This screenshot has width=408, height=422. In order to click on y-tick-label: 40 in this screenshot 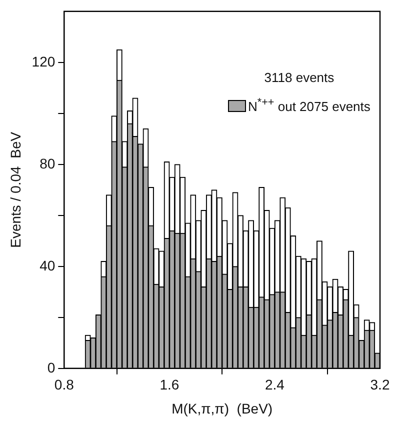, I will do `click(48, 265)`.